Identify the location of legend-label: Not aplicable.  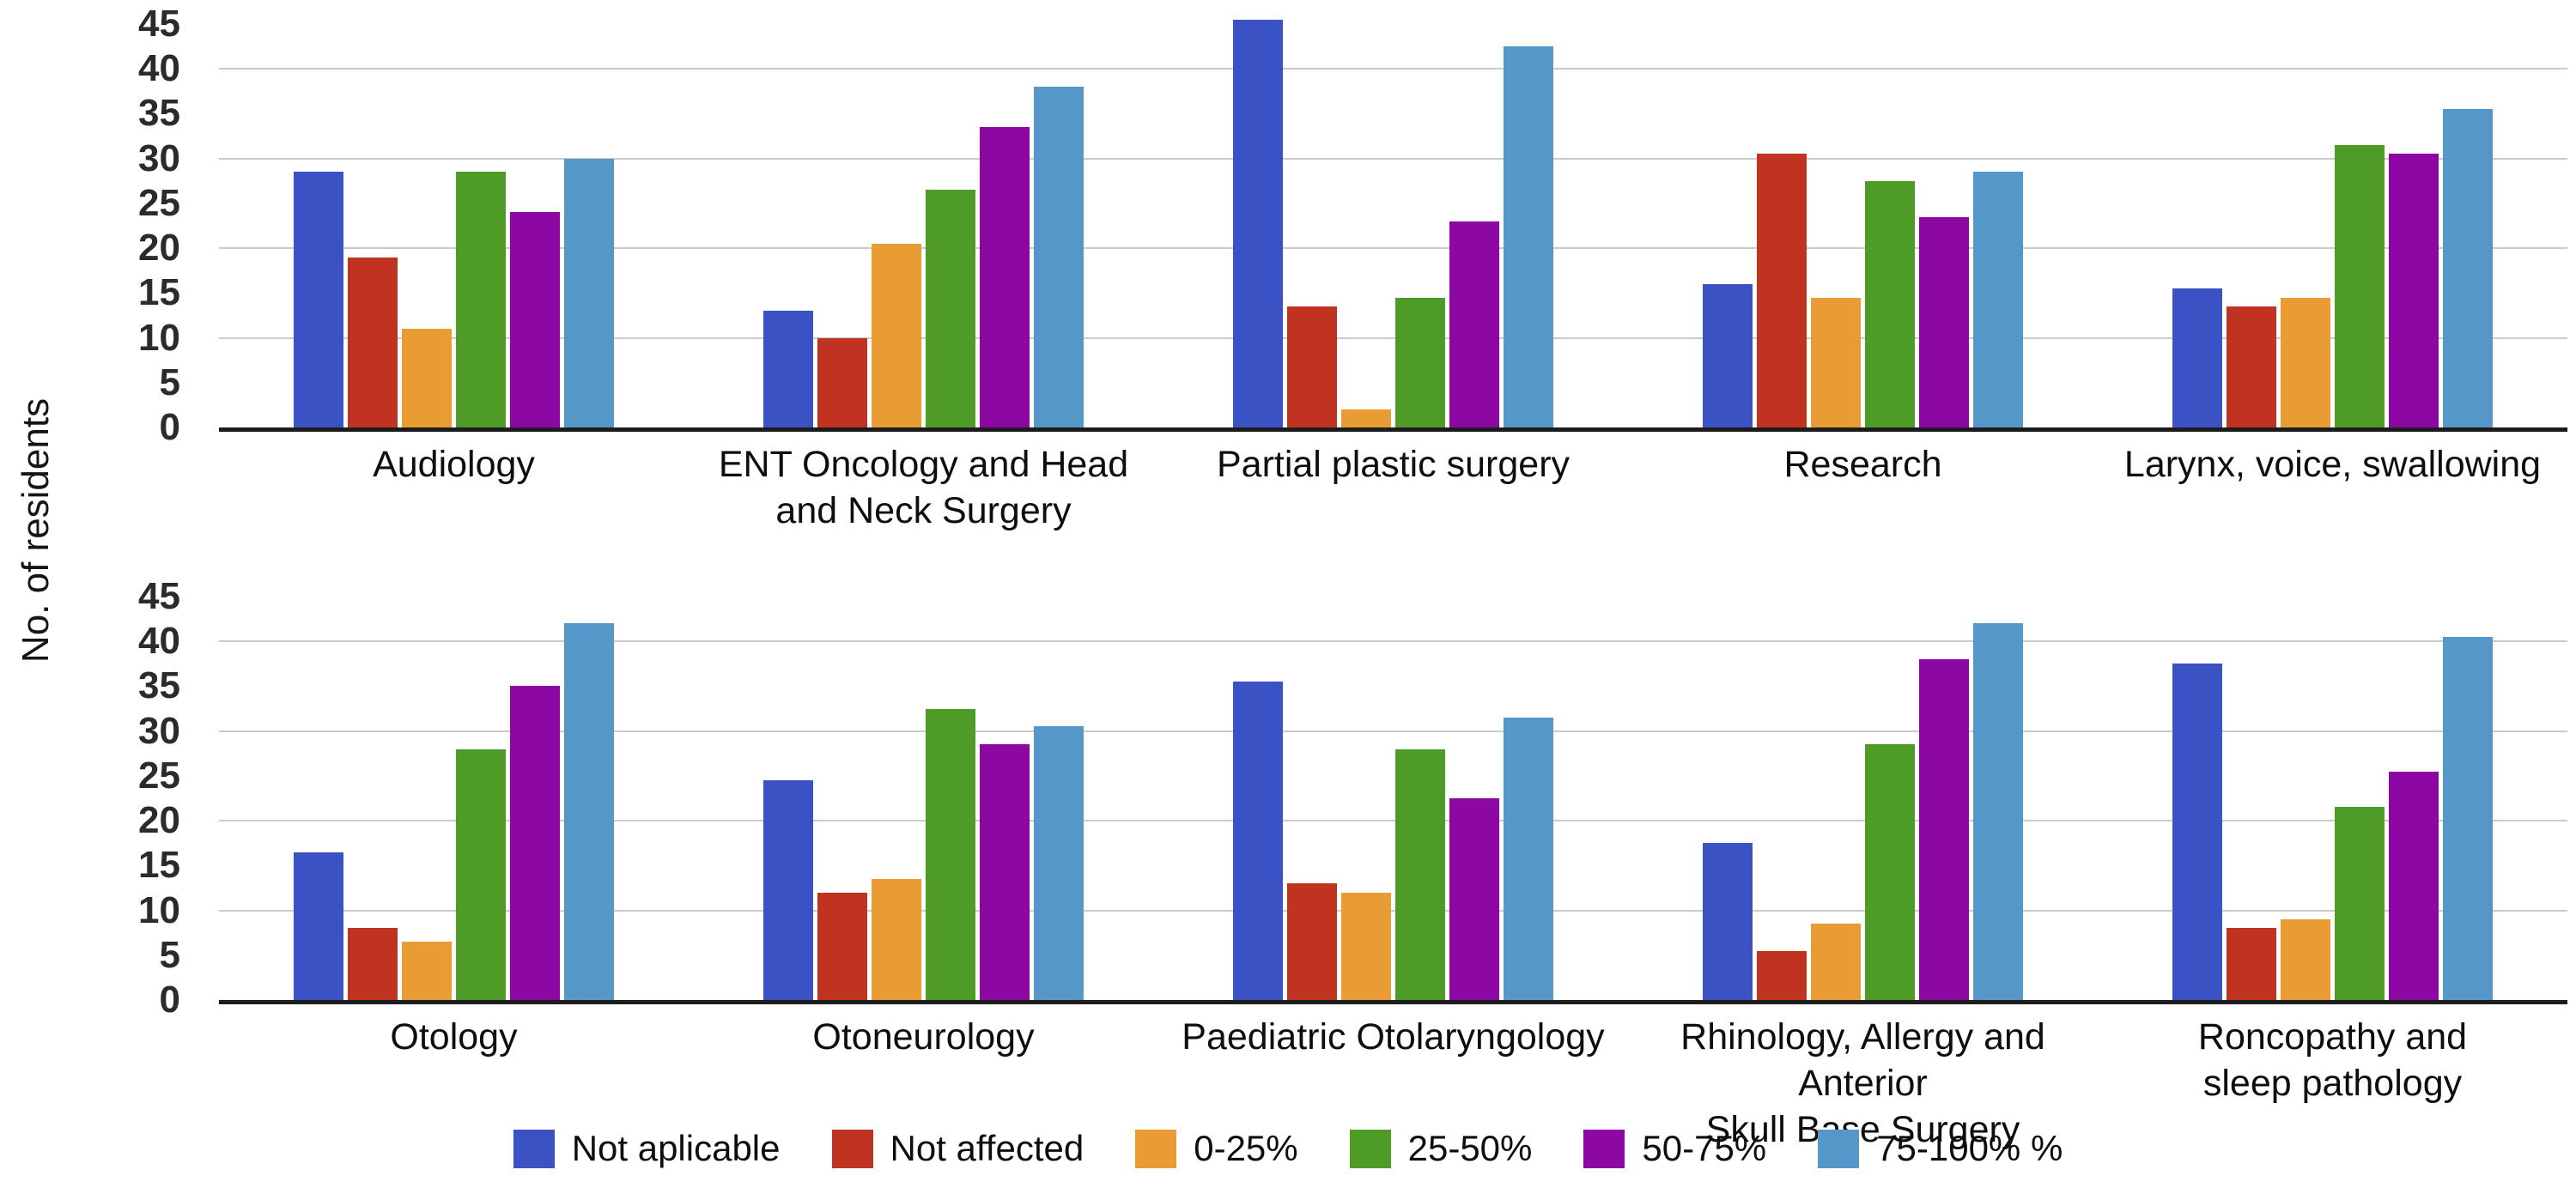
(676, 1148).